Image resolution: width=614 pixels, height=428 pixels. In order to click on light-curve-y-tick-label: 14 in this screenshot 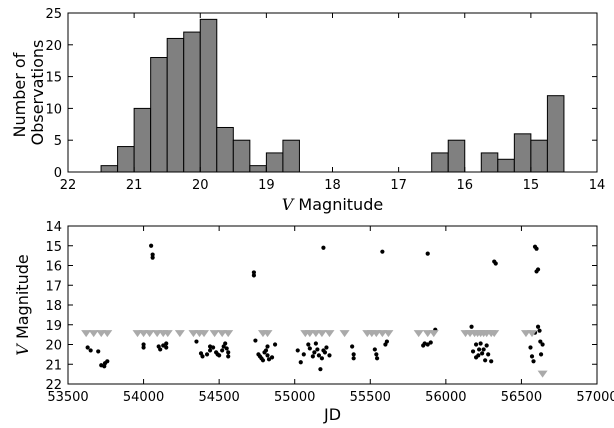, I will do `click(53, 227)`.